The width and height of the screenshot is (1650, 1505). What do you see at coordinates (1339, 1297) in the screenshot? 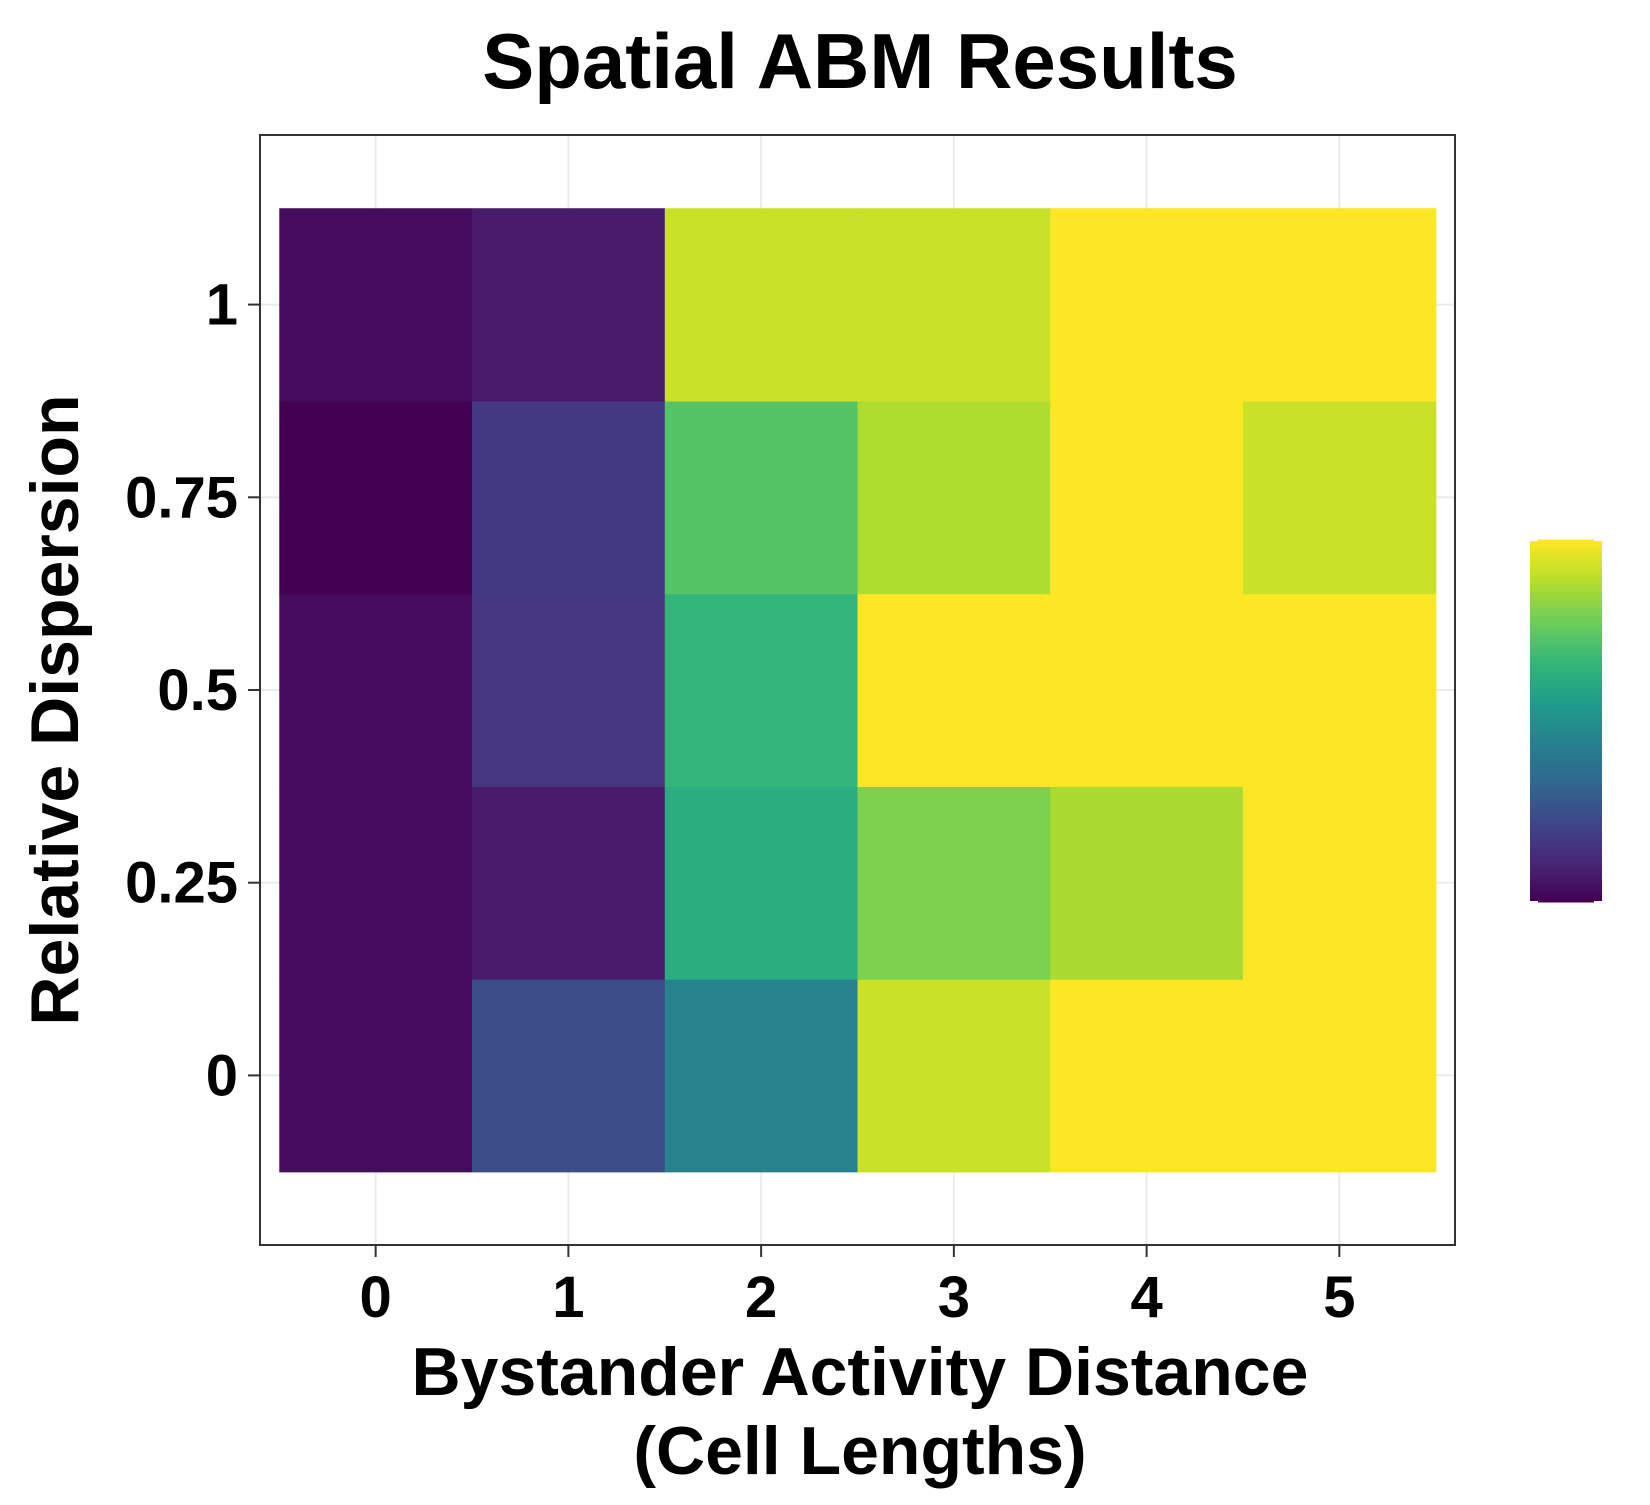
I see `x-tick-label-5: 5` at bounding box center [1339, 1297].